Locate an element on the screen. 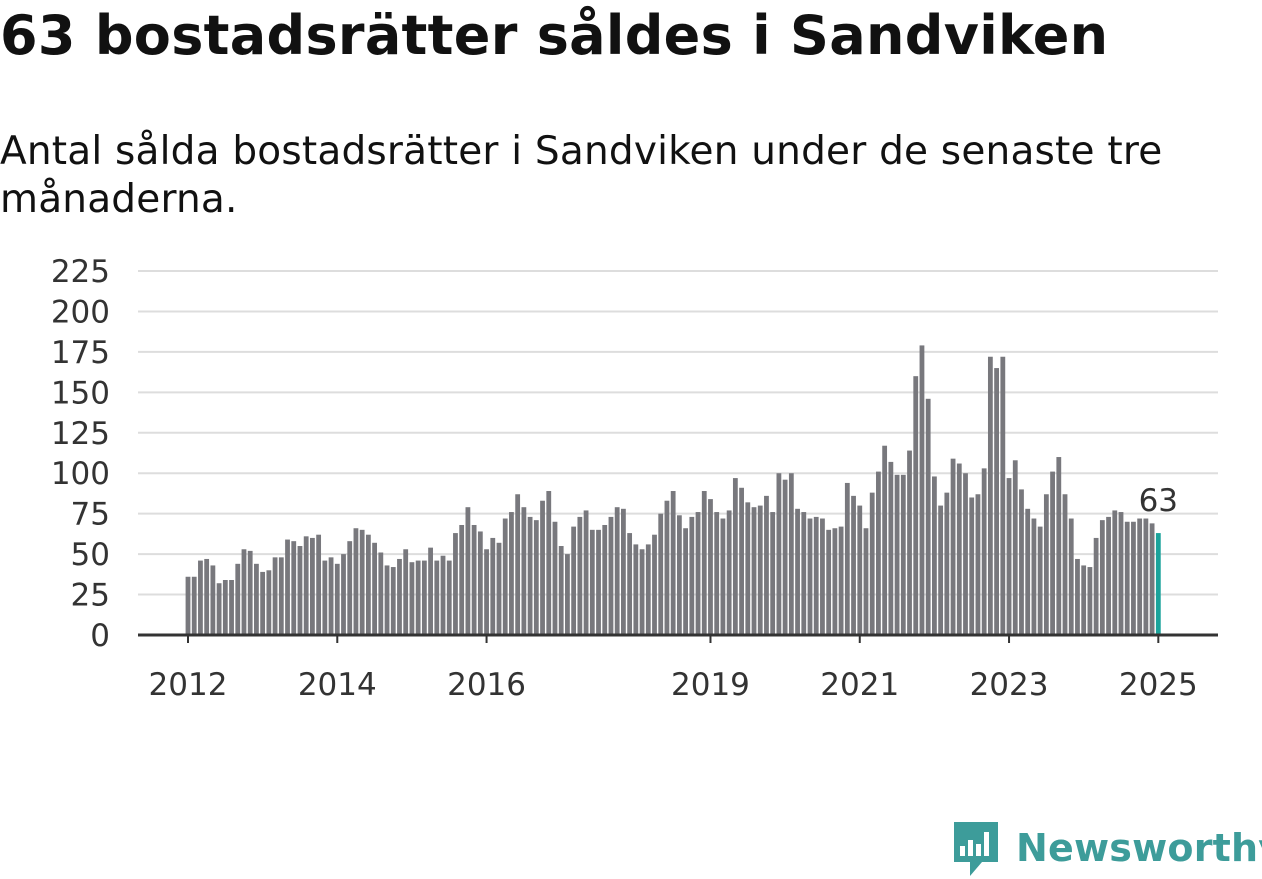 This screenshot has height=879, width=1262. y-tick-label: 25 is located at coordinates (90, 596).